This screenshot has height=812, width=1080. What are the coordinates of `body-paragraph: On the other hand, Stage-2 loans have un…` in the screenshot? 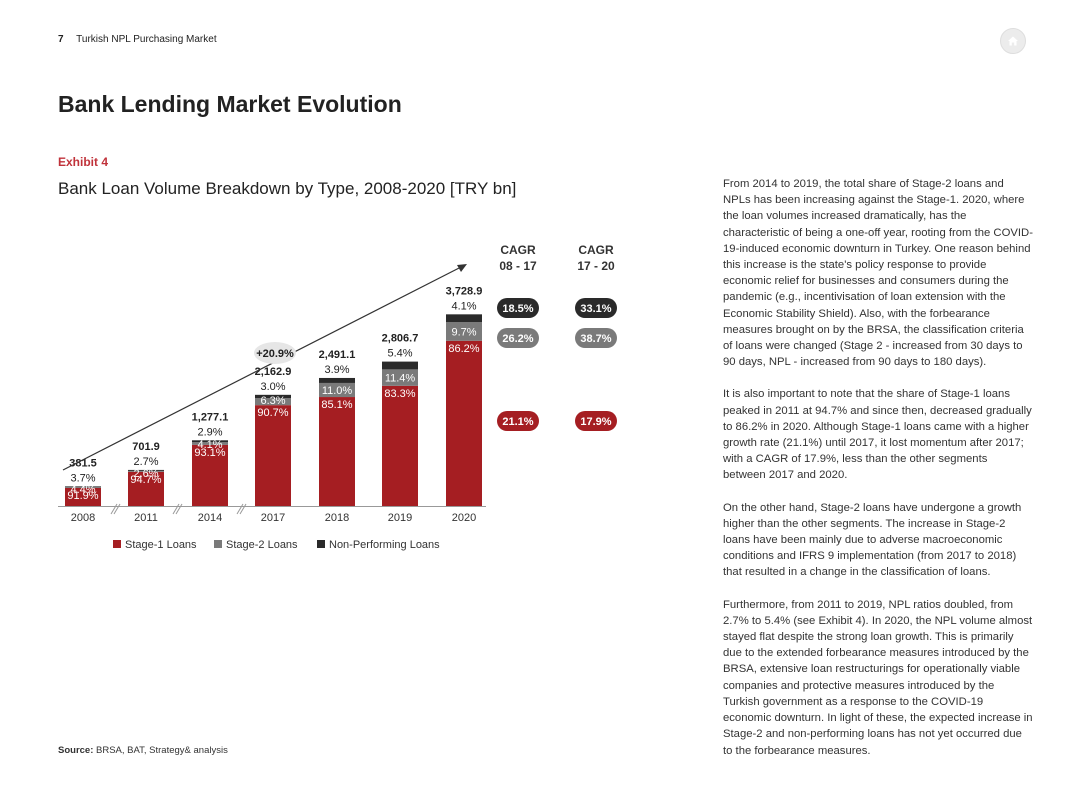 It's located at (872, 540).